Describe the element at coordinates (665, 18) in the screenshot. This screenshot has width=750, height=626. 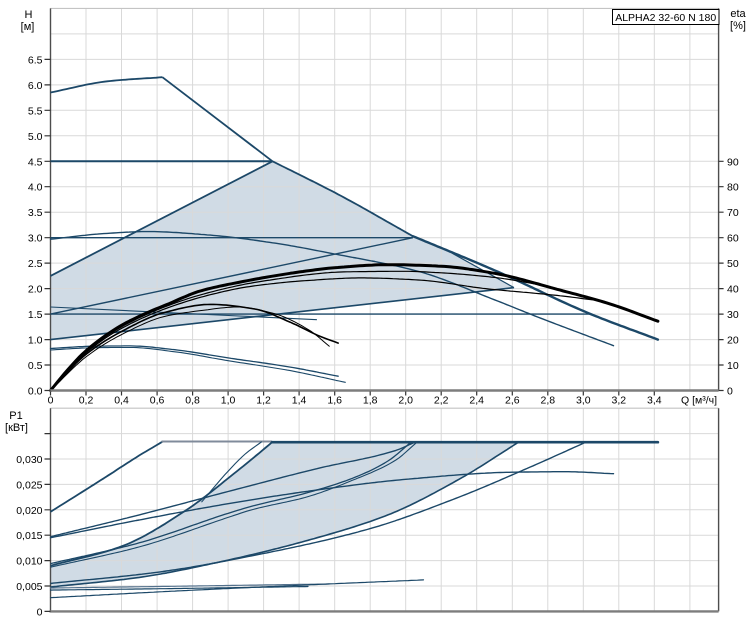
I see `svg-text: ALPHA2 32-60 N 180` at that location.